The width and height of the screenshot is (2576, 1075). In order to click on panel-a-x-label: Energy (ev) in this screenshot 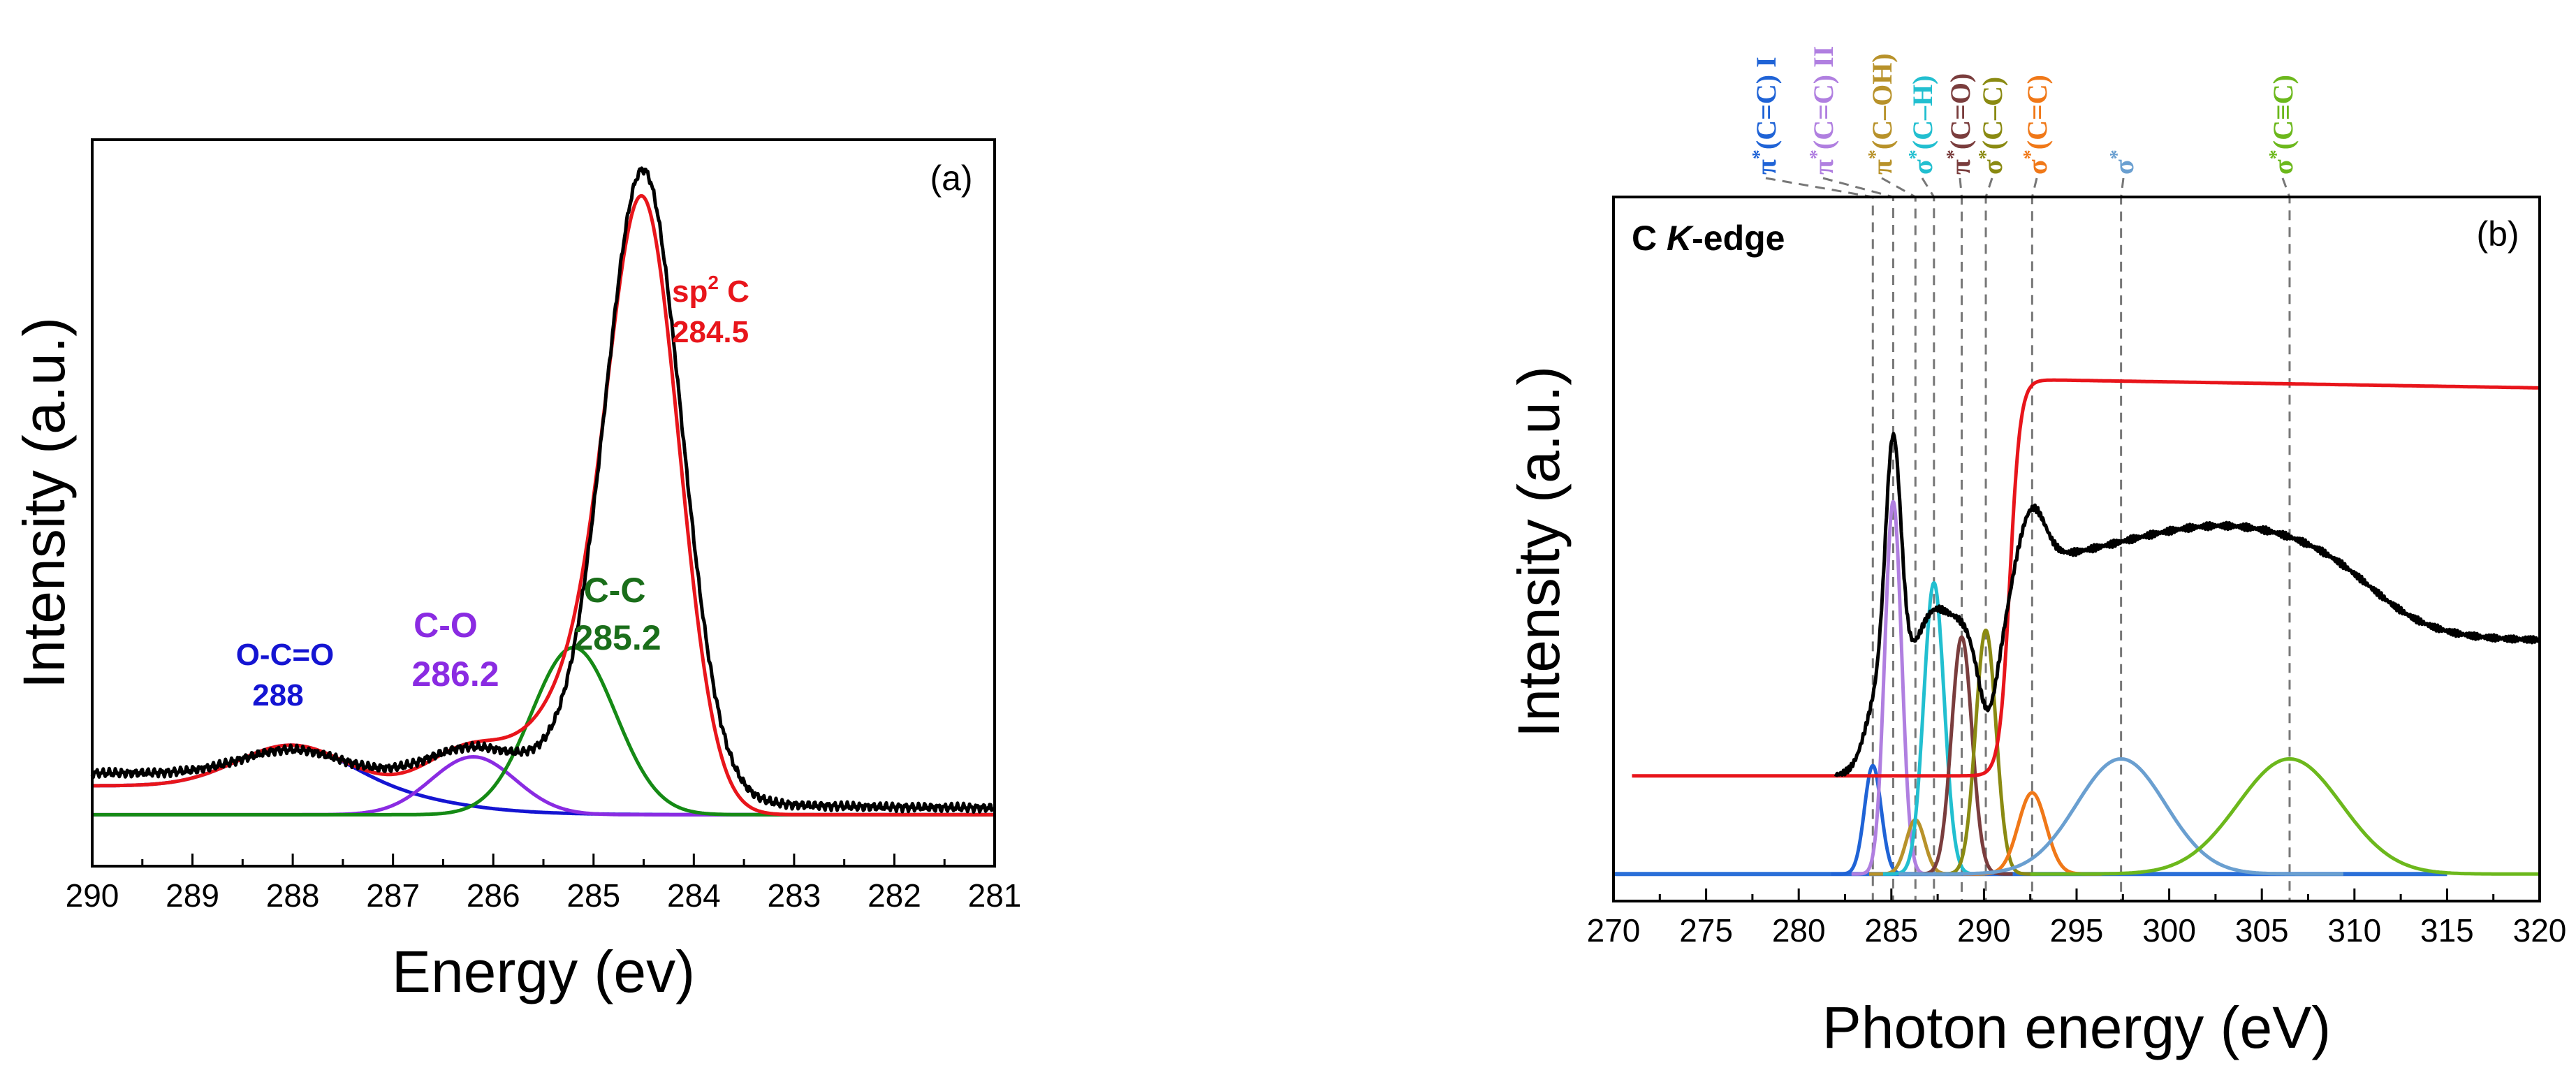, I will do `click(543, 971)`.